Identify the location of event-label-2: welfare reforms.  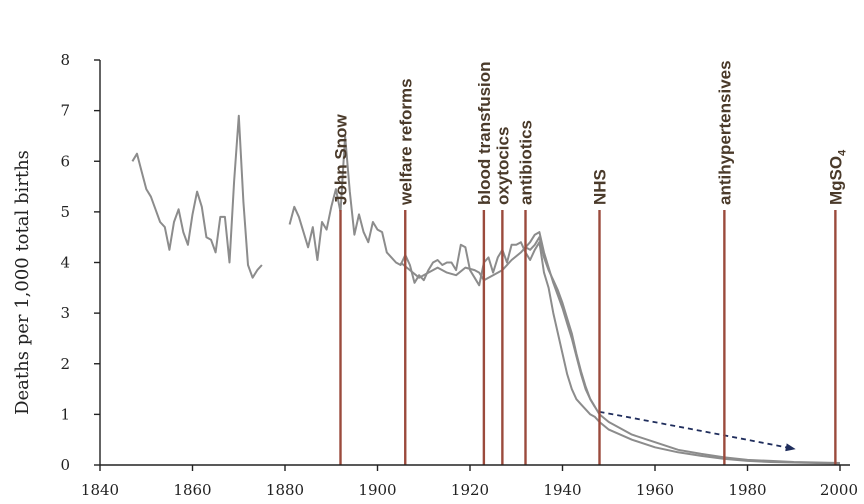
(405, 142).